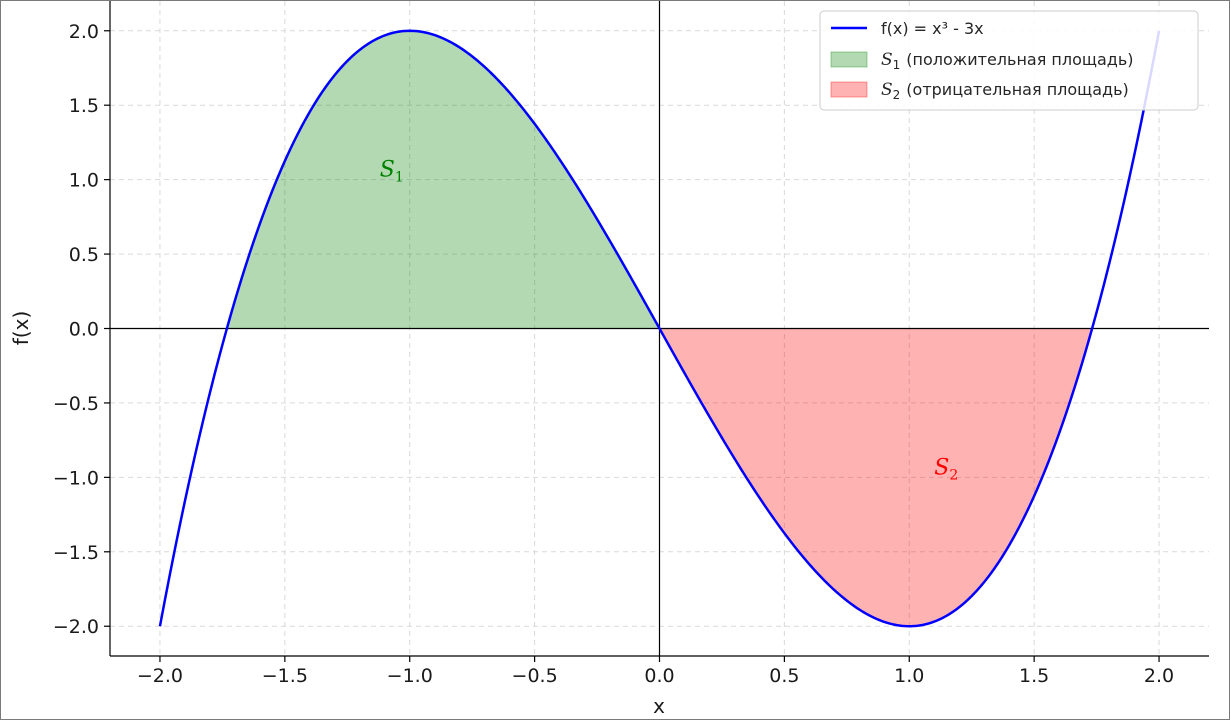 The image size is (1230, 721). I want to click on y-tick-label: 1.5, so click(84, 106).